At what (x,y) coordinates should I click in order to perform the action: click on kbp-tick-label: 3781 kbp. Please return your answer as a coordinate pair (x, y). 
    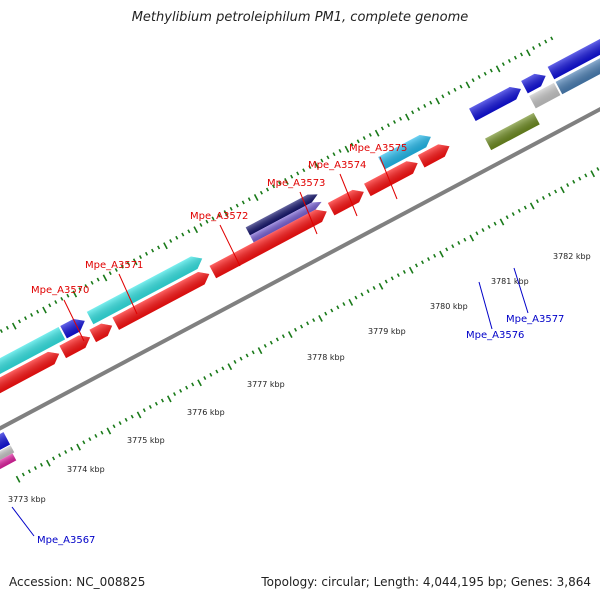
    Looking at the image, I should click on (510, 281).